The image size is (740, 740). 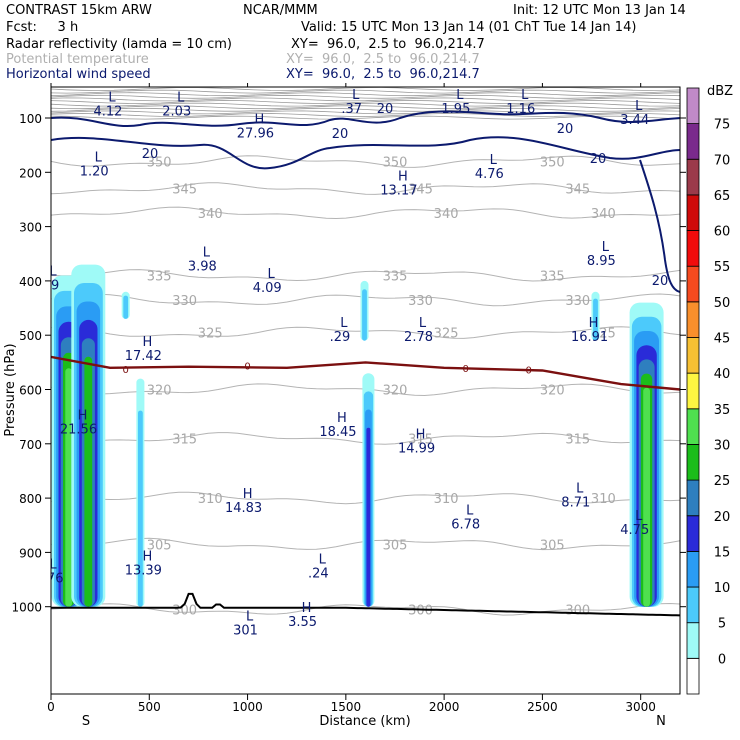 What do you see at coordinates (30, 499) in the screenshot?
I see `y-tick-label: 800` at bounding box center [30, 499].